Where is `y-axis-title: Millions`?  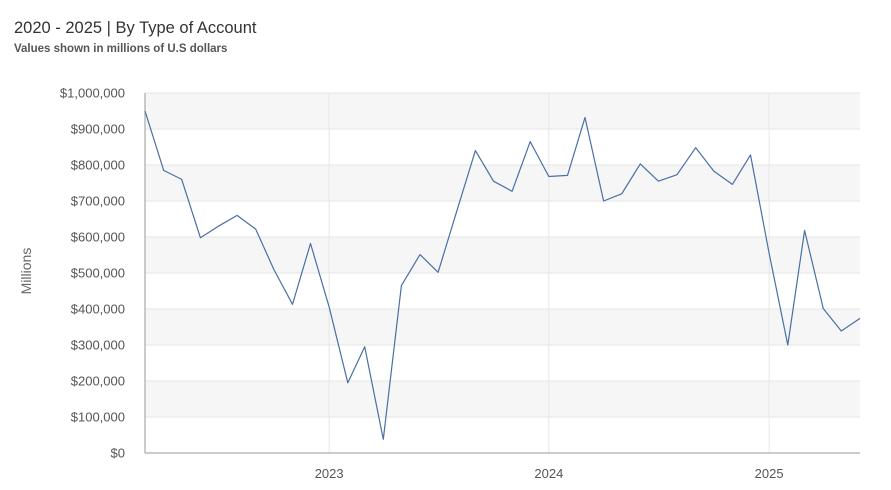
y-axis-title: Millions is located at coordinates (26, 271).